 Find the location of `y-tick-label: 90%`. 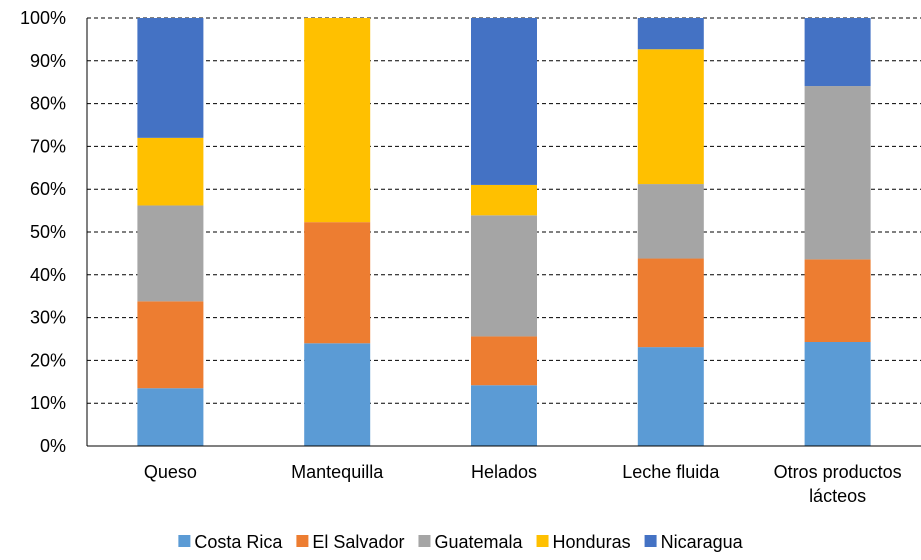

y-tick-label: 90% is located at coordinates (48, 61).